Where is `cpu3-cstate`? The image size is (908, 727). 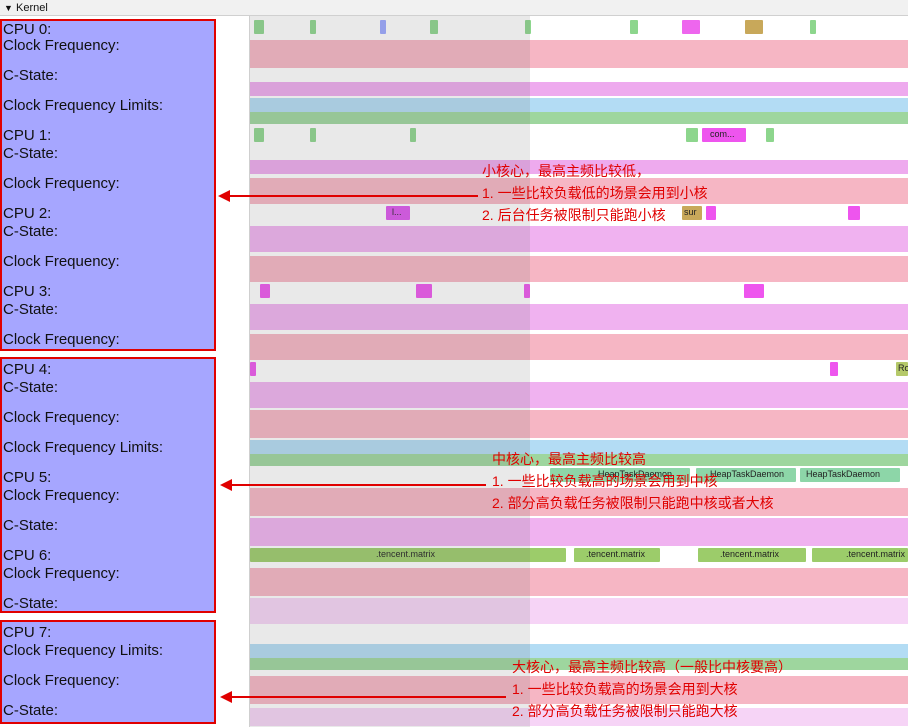
cpu3-cstate is located at coordinates (579, 317).